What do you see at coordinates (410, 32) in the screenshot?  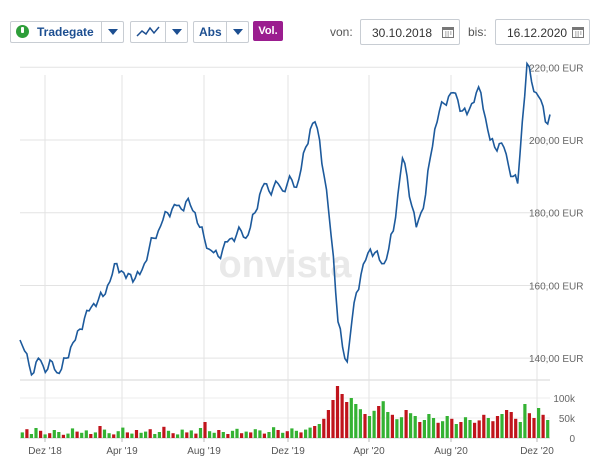 I see `from-date-field: 30.10.2018` at bounding box center [410, 32].